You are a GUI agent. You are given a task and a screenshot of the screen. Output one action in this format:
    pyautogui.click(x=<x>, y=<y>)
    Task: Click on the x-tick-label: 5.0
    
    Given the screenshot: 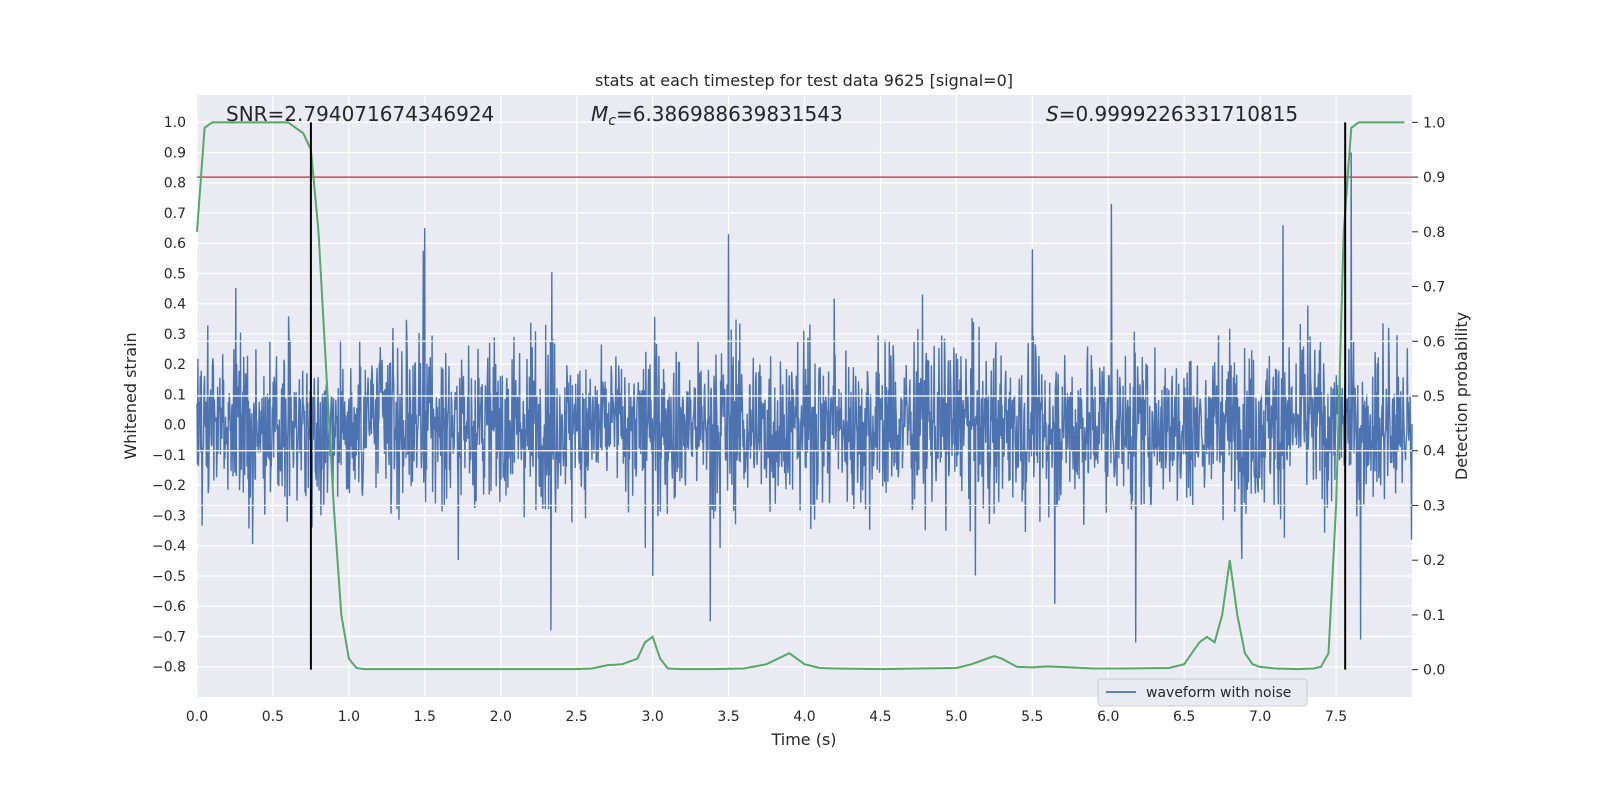 What is the action you would take?
    pyautogui.click(x=956, y=717)
    